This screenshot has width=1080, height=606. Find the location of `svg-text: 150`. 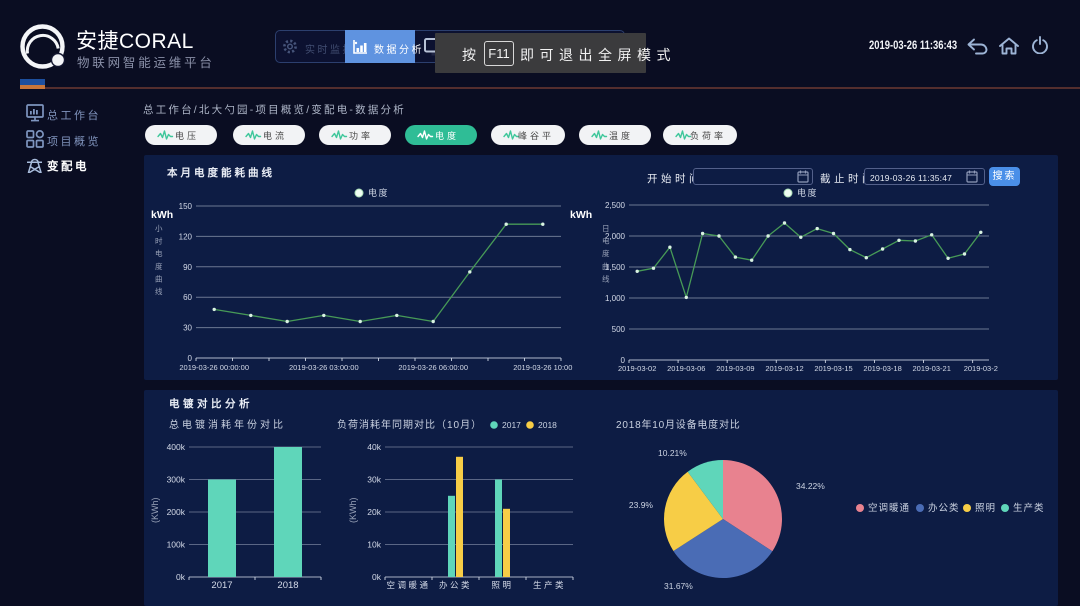

svg-text: 150 is located at coordinates (186, 206).